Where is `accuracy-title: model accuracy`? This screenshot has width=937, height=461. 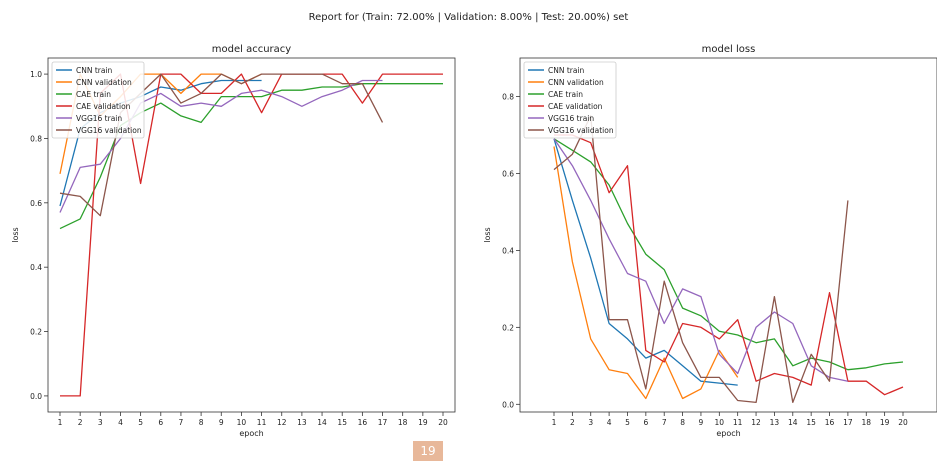
accuracy-title: model accuracy is located at coordinates (252, 49).